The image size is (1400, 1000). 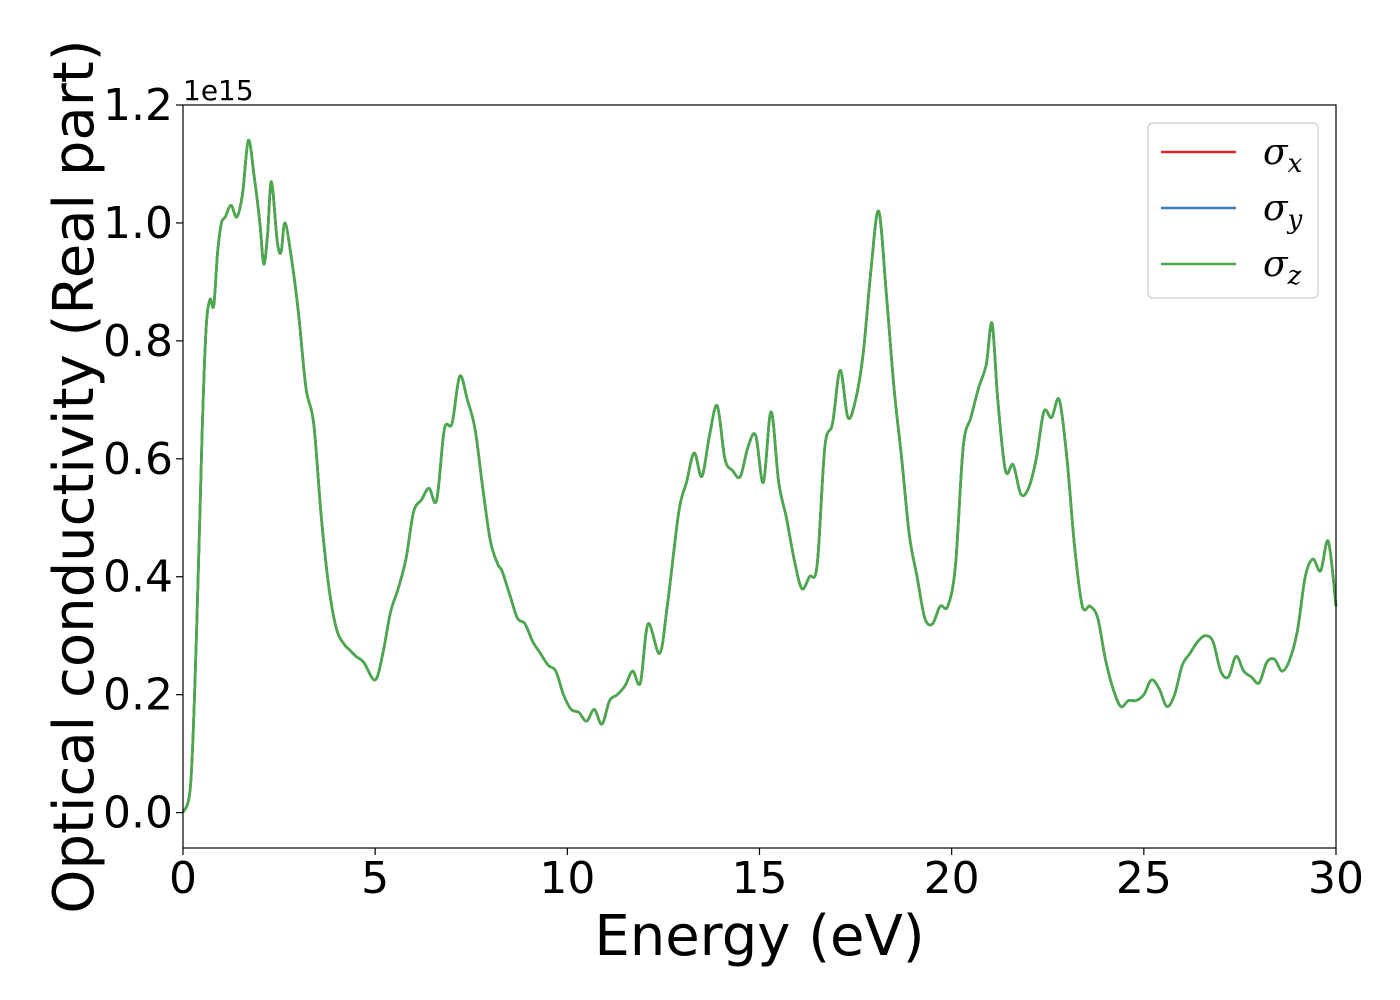 What do you see at coordinates (183, 878) in the screenshot?
I see `x-tick-label: 0` at bounding box center [183, 878].